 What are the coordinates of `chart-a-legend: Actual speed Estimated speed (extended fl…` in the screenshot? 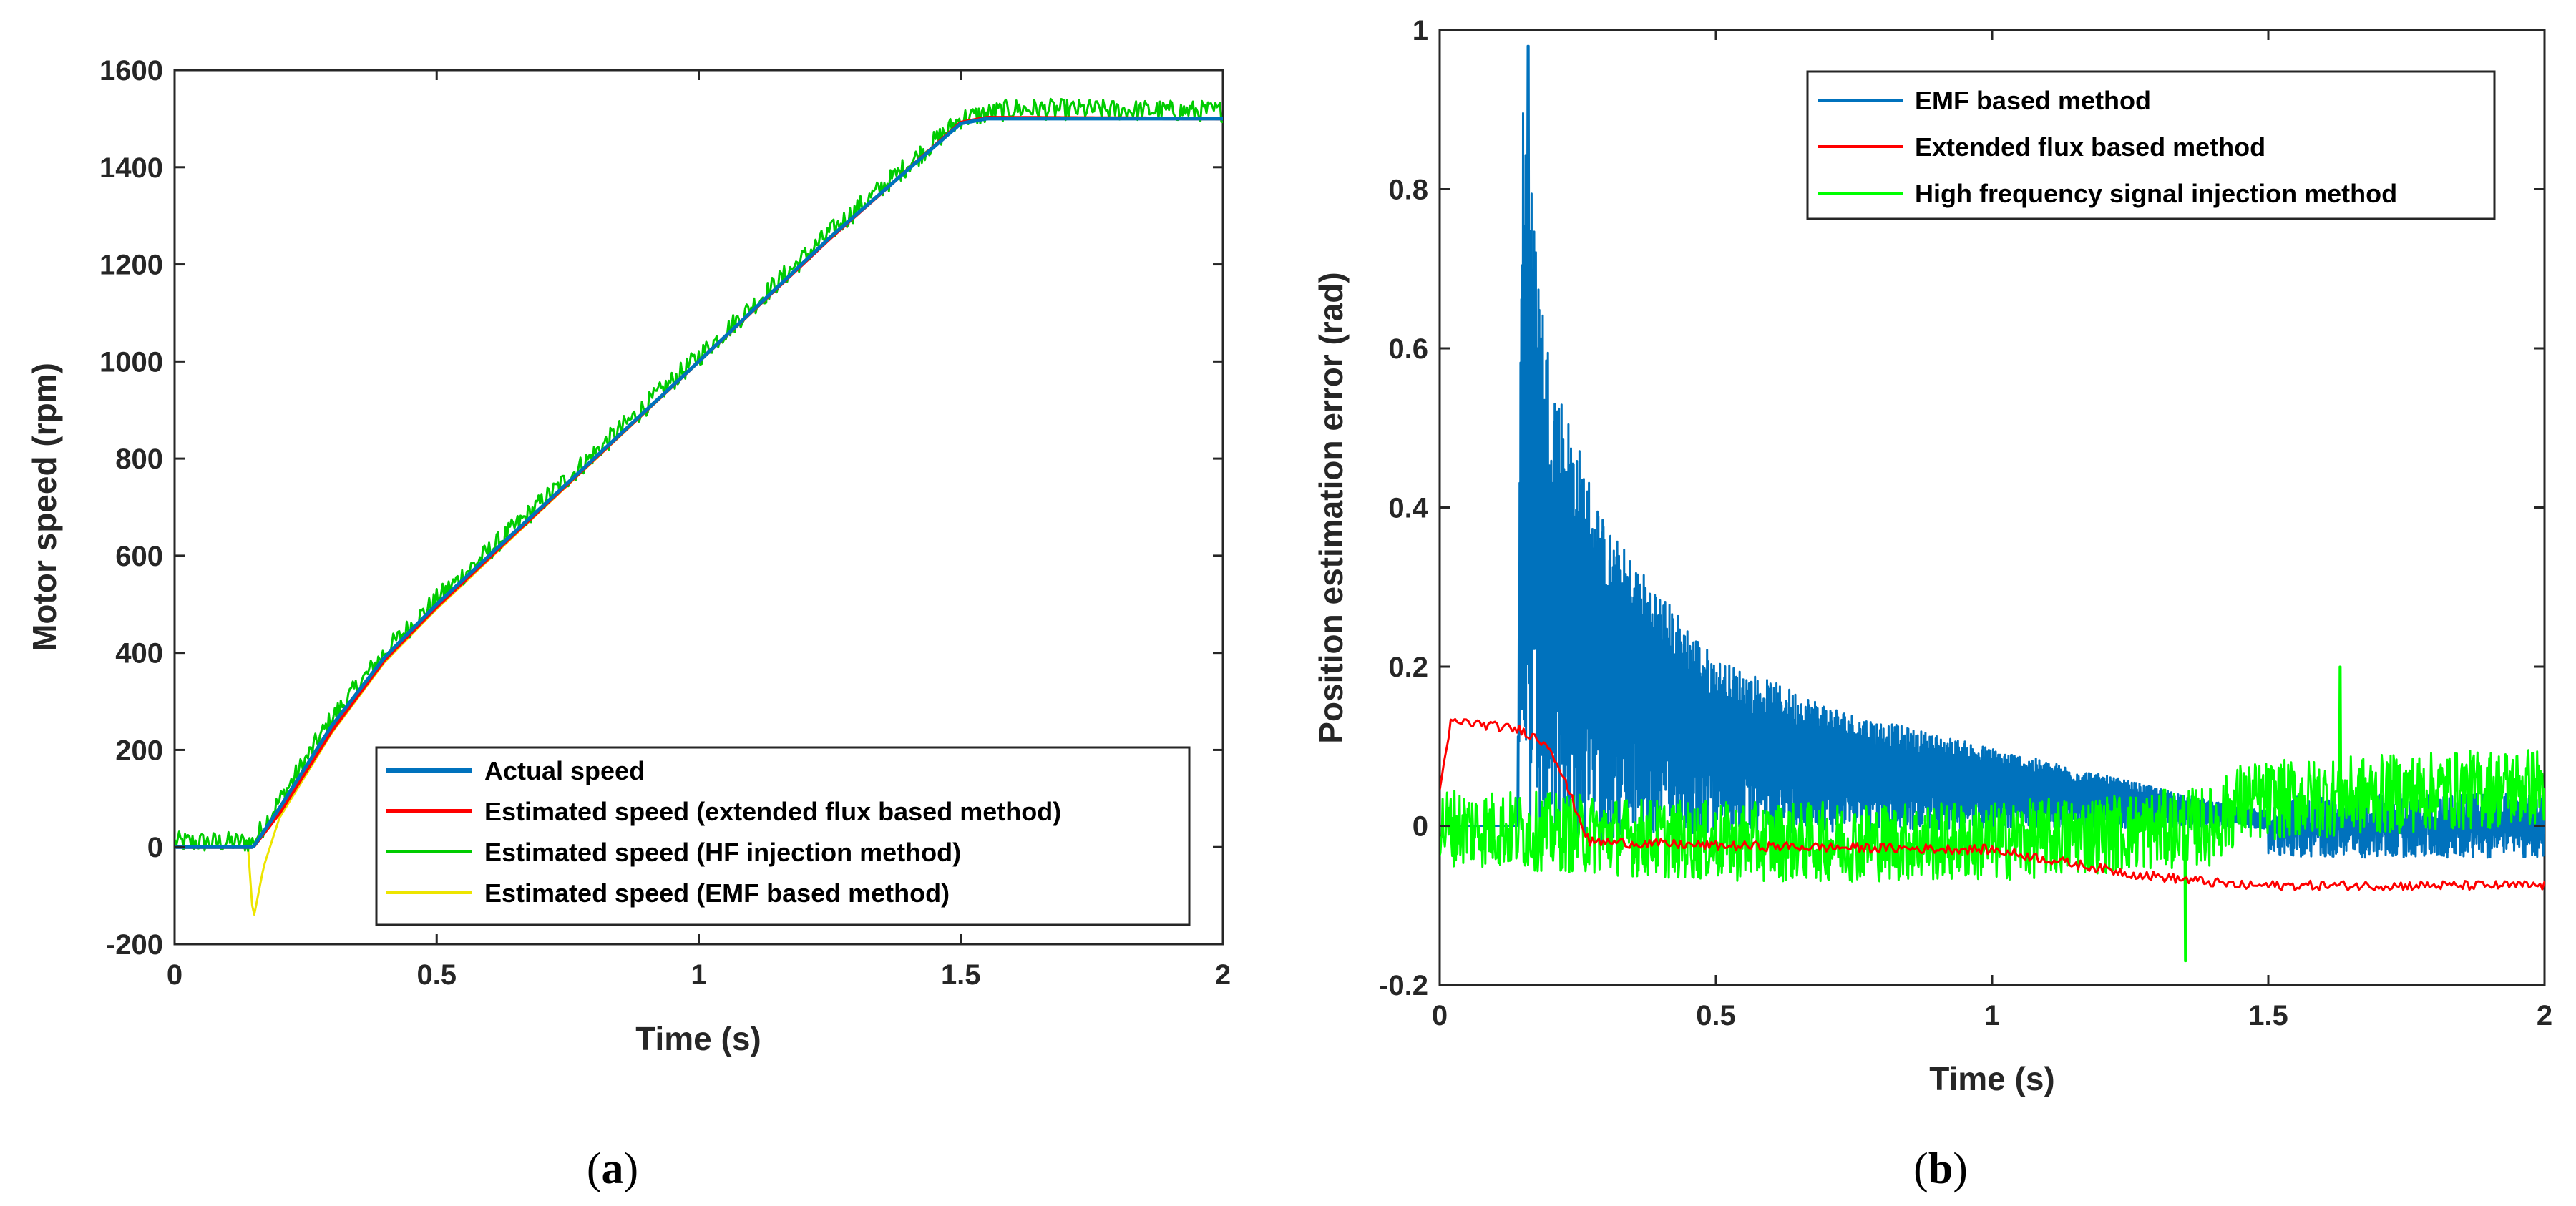 It's located at (783, 836).